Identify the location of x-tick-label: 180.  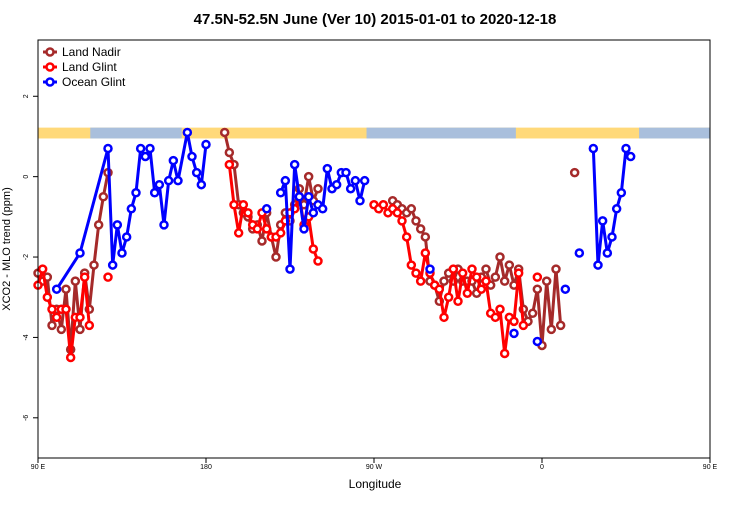
(206, 467).